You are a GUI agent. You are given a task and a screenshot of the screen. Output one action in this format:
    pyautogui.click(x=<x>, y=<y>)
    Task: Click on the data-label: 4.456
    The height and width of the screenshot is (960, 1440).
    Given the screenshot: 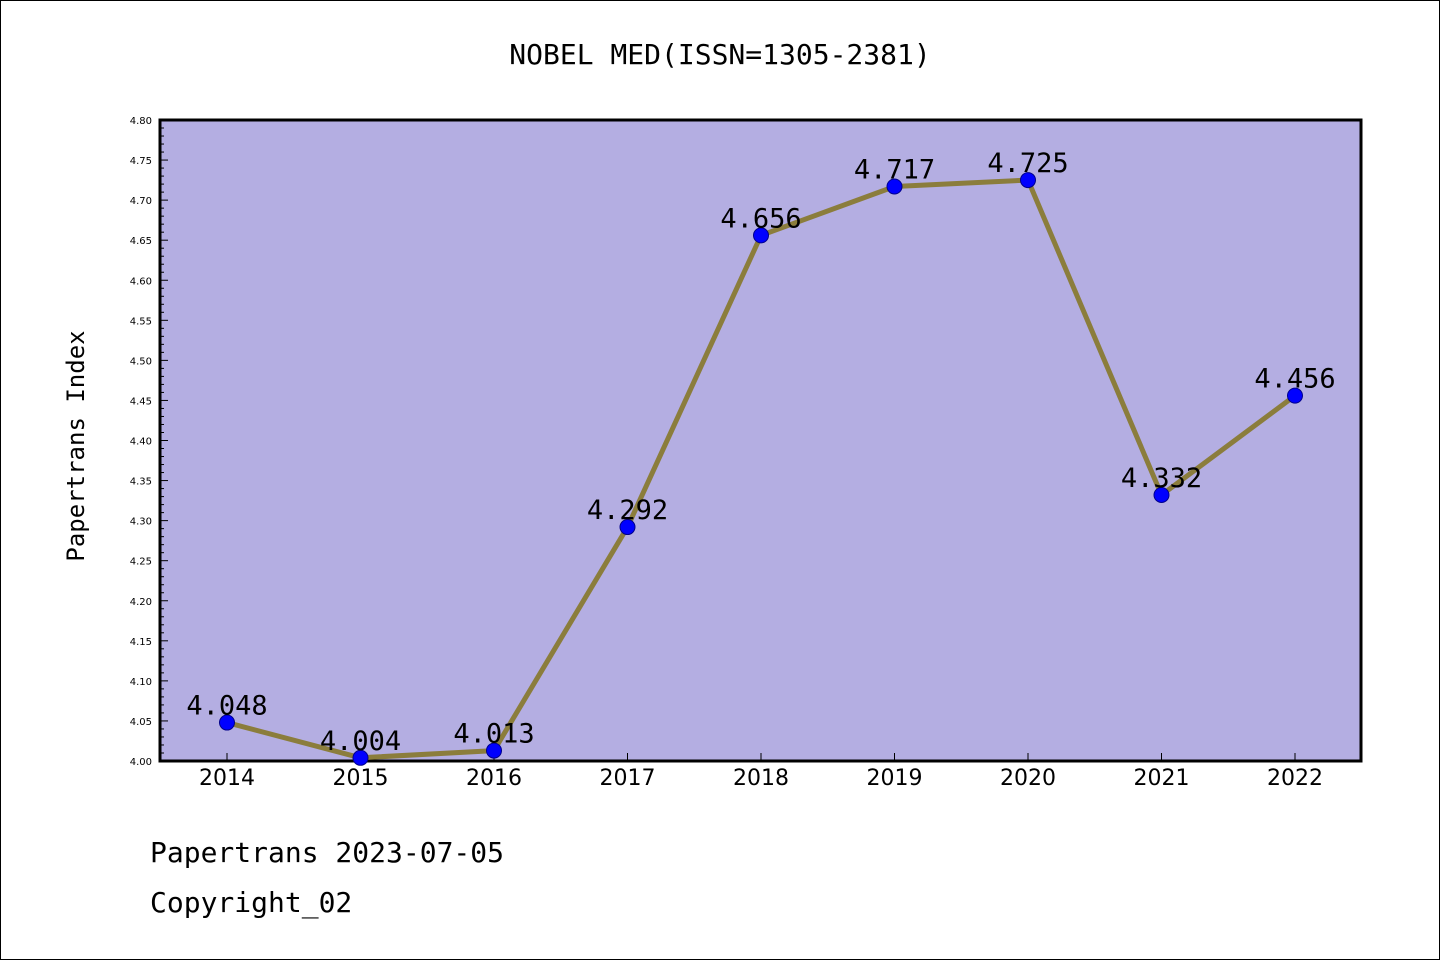 What is the action you would take?
    pyautogui.click(x=1294, y=379)
    